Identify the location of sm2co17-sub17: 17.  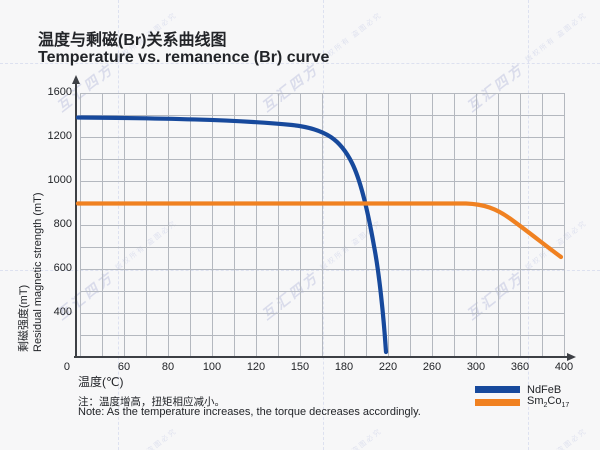
(565, 406).